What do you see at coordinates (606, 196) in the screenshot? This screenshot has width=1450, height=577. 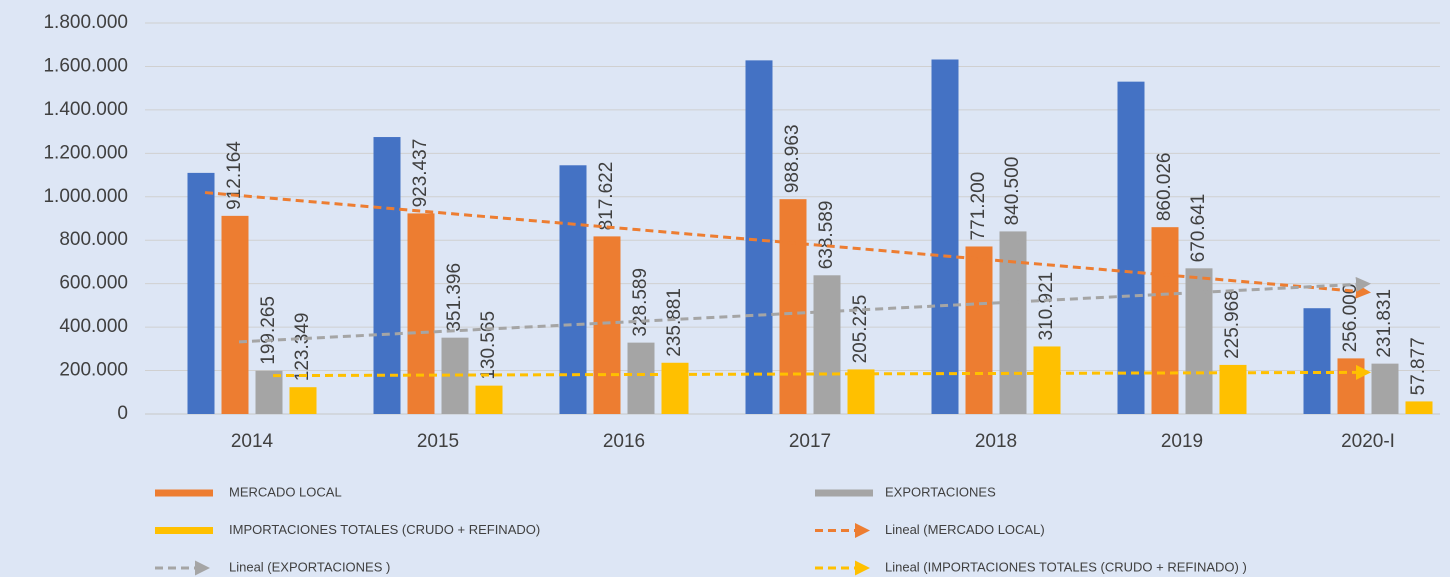 I see `data-label: 817.622` at bounding box center [606, 196].